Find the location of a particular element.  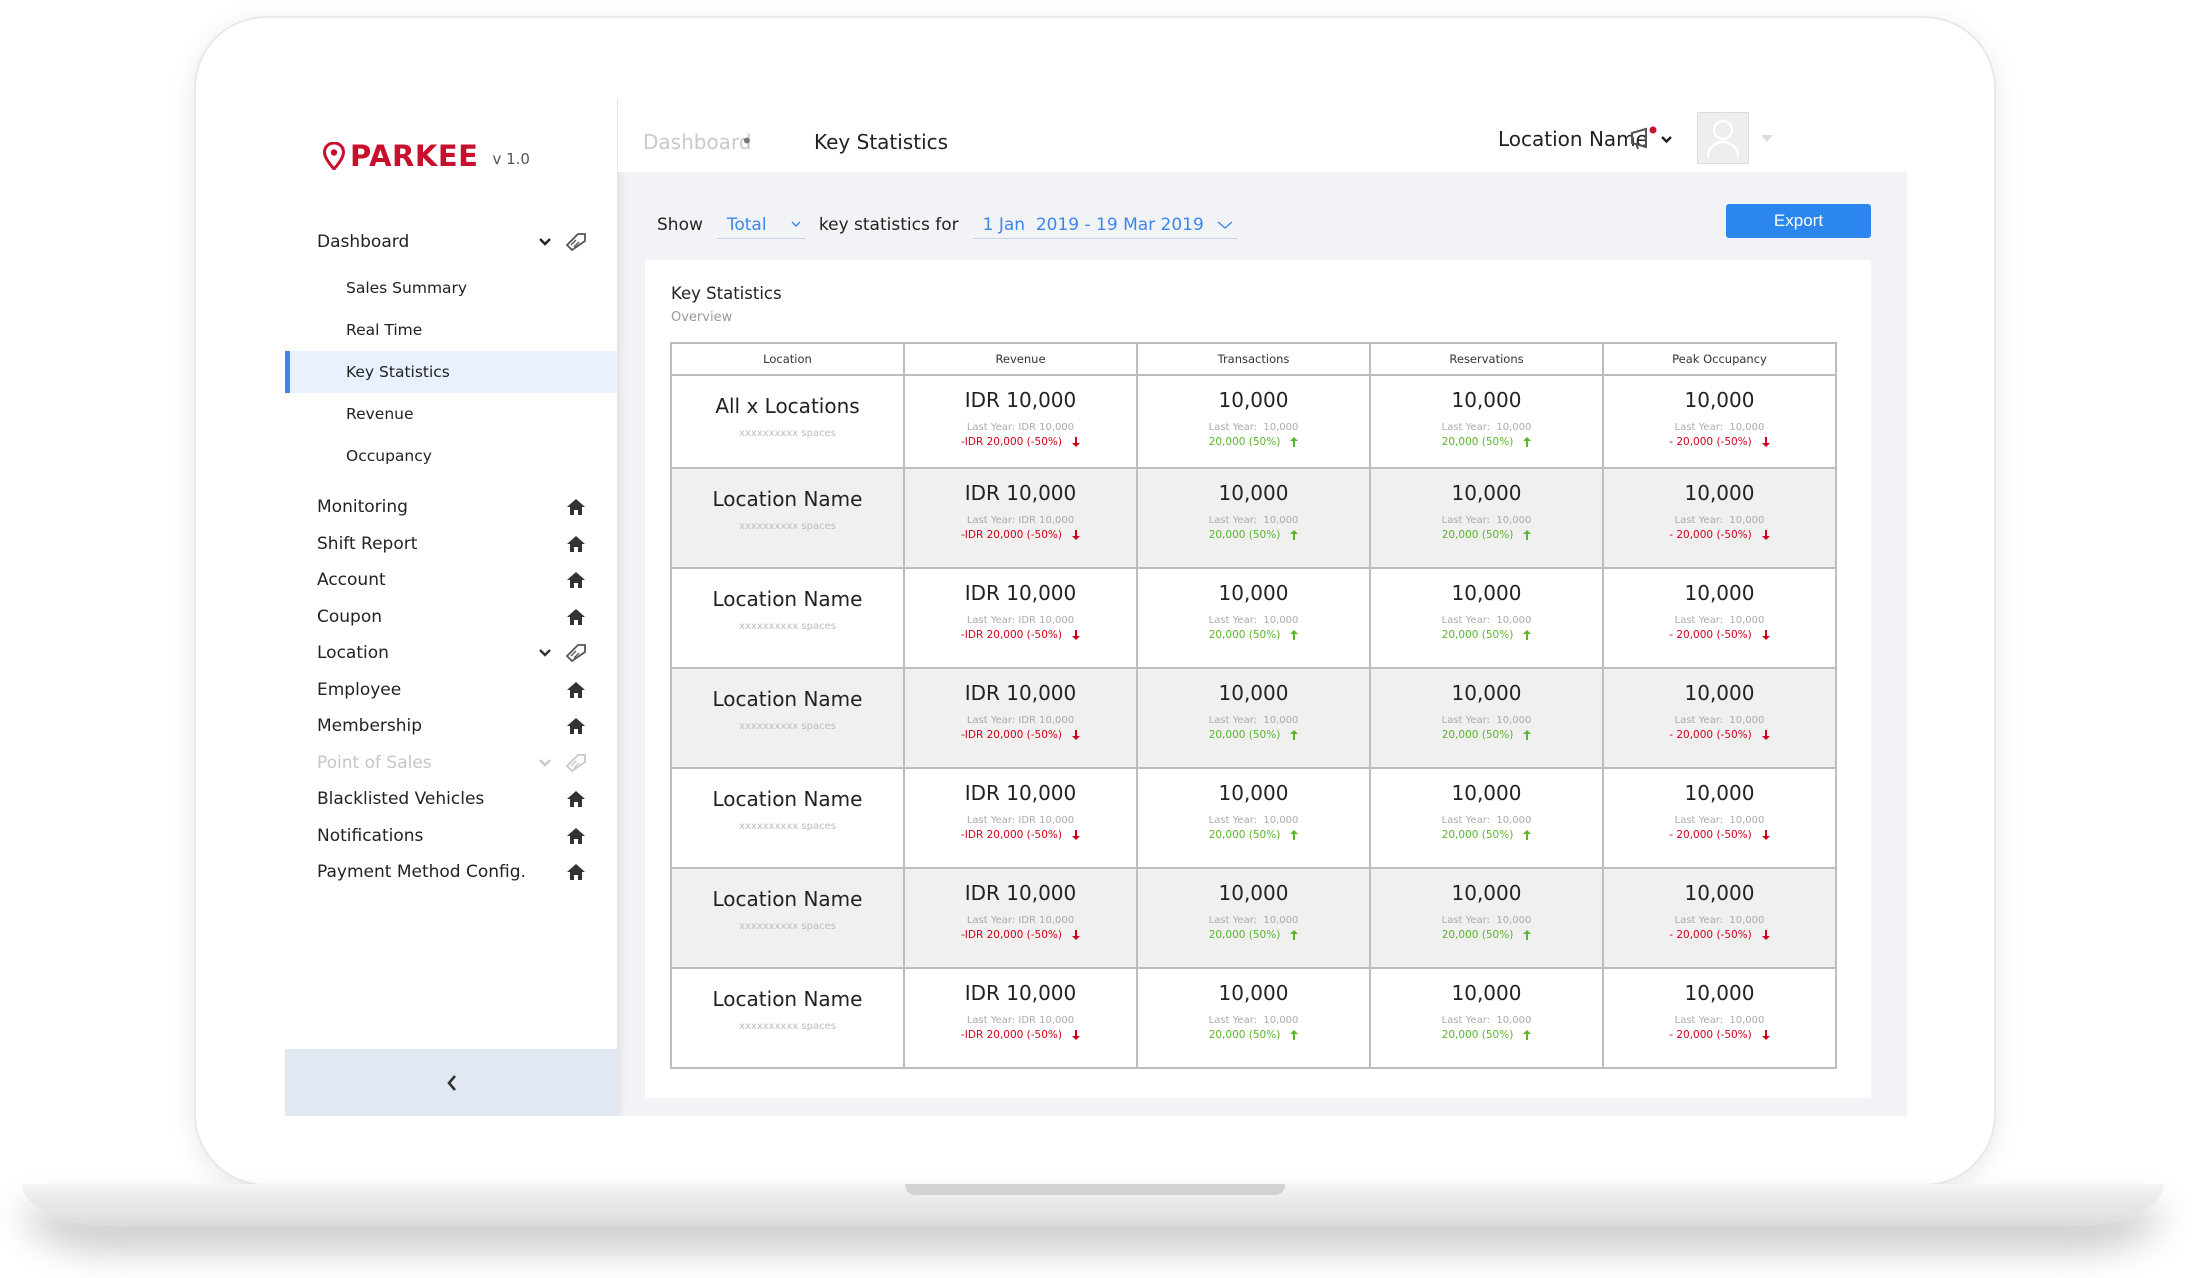

metric-cell: 10,000 Last Year: 10,000 - 20,000 (-50%) is located at coordinates (1719, 618).